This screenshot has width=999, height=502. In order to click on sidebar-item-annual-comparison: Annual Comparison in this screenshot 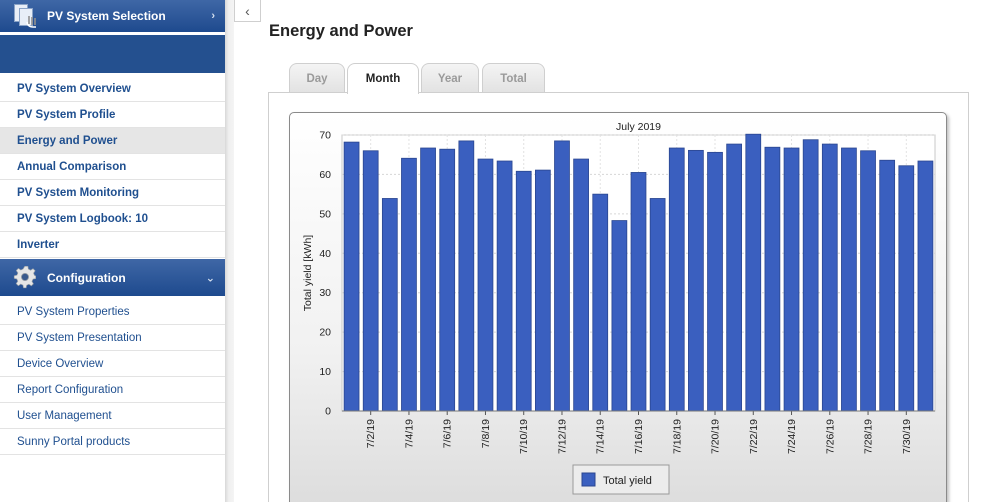, I will do `click(112, 167)`.